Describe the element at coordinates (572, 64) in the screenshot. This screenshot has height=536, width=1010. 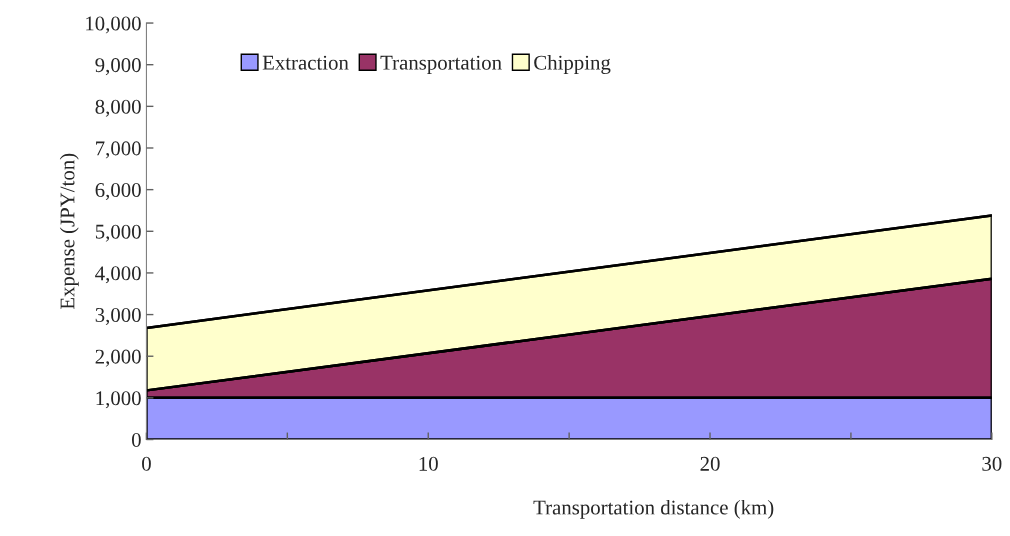
I see `legend-label: Chipping` at that location.